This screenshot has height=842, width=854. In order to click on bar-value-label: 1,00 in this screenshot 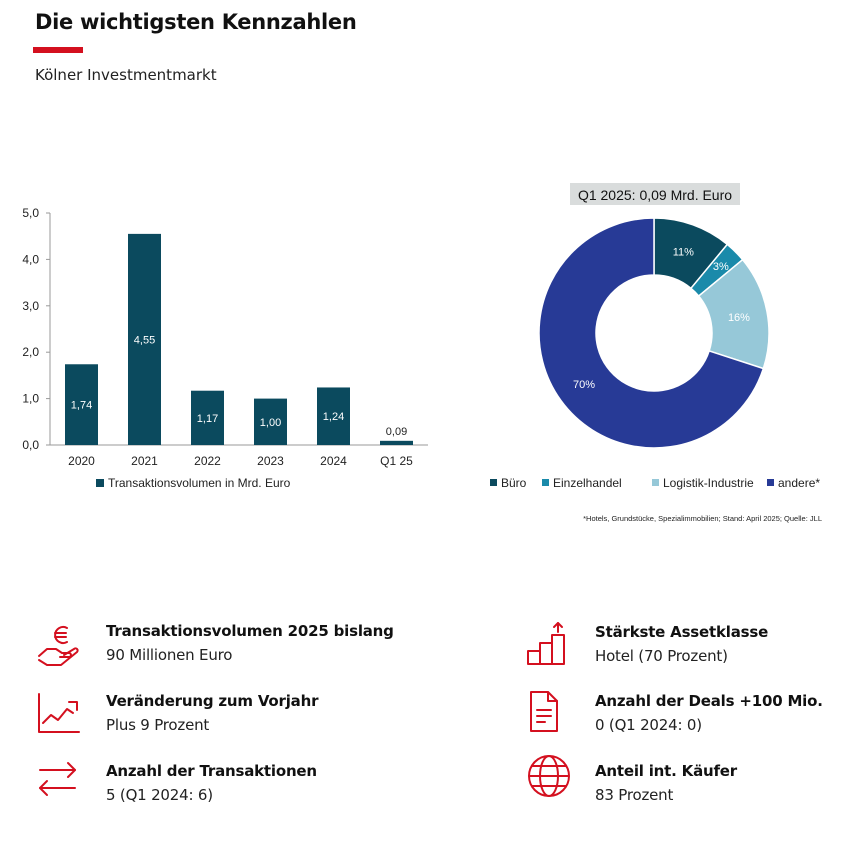, I will do `click(270, 423)`.